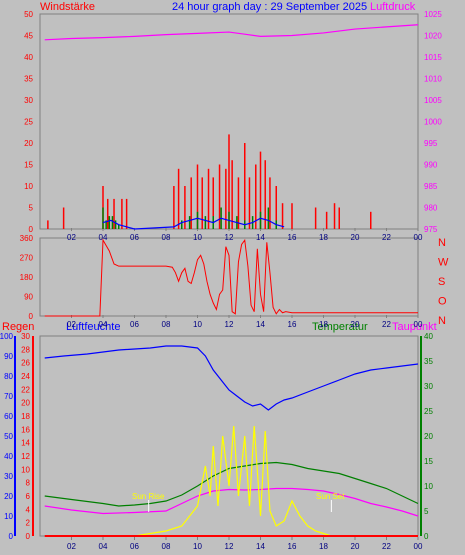 The height and width of the screenshot is (555, 465). I want to click on wind-direction-xtick: 06, so click(134, 324).